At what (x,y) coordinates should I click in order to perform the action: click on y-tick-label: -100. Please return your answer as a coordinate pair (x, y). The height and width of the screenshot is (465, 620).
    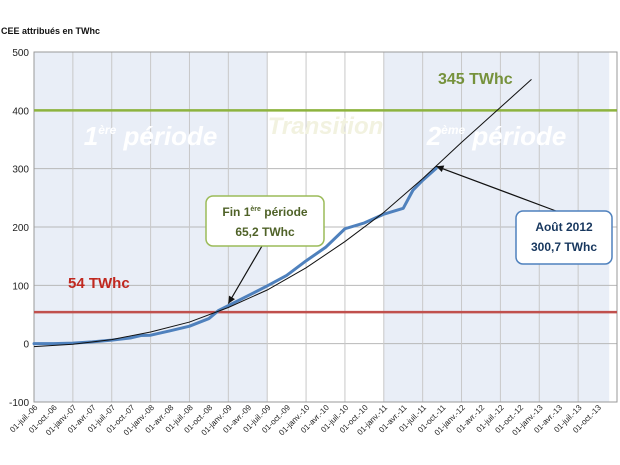
    Looking at the image, I should click on (19, 403).